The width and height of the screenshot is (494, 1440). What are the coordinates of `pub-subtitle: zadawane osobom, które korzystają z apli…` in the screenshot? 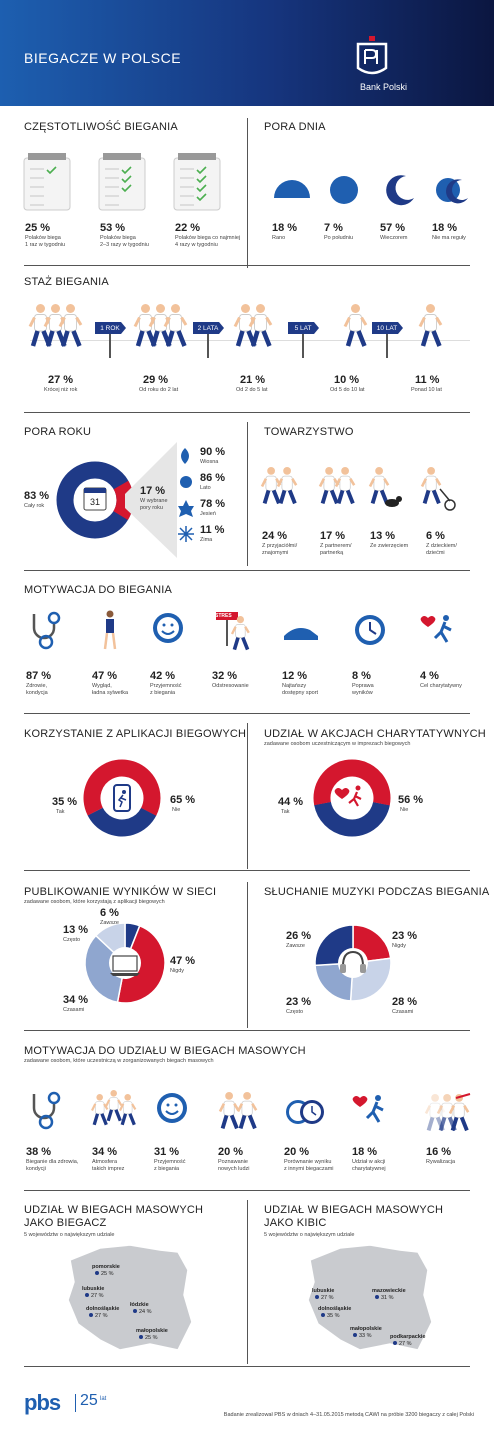 It's located at (94, 902).